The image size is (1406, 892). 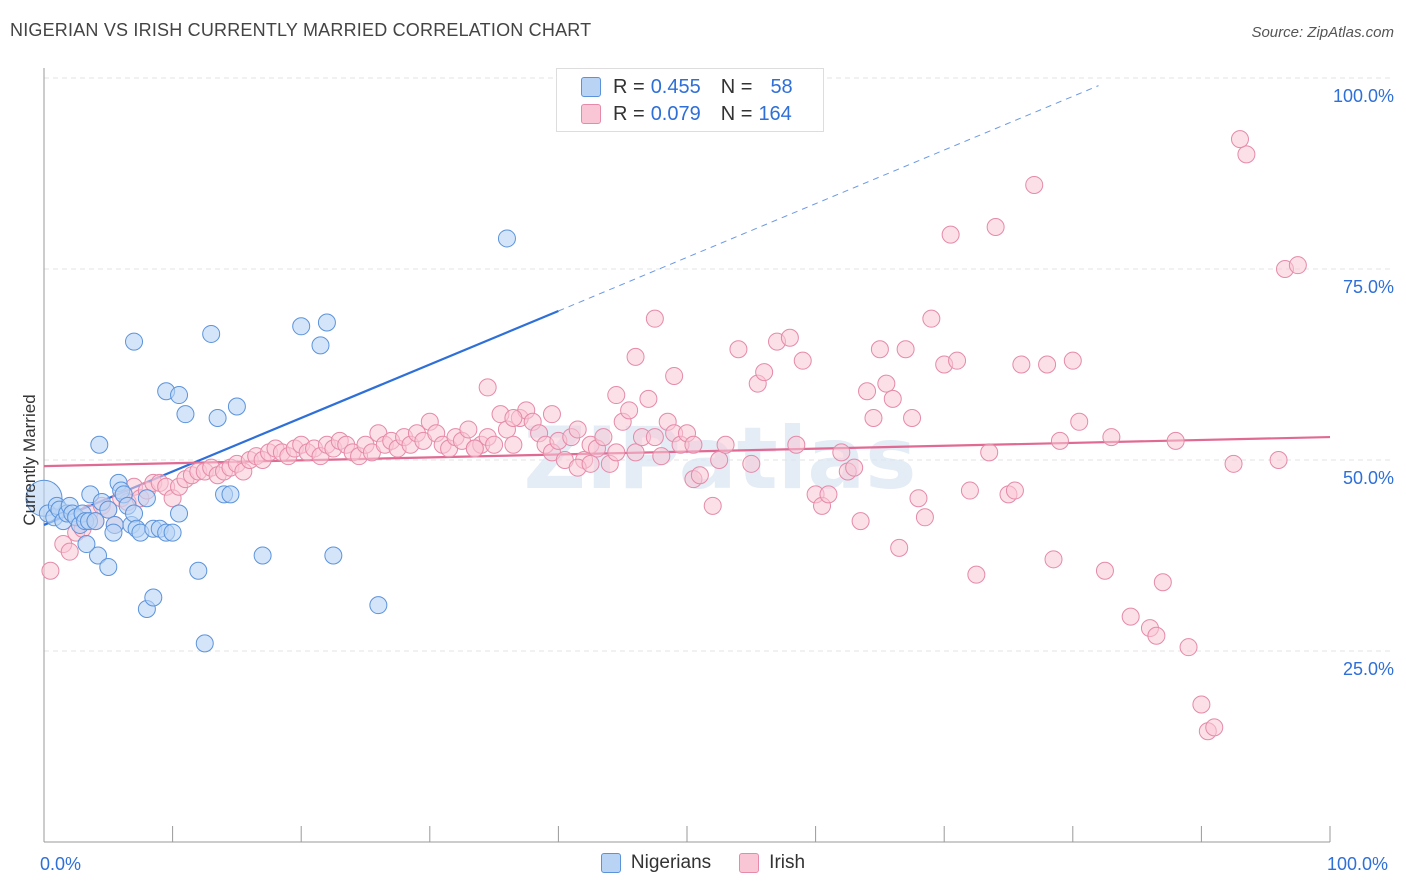 I want to click on legend-n-value: 164, so click(x=775, y=113).